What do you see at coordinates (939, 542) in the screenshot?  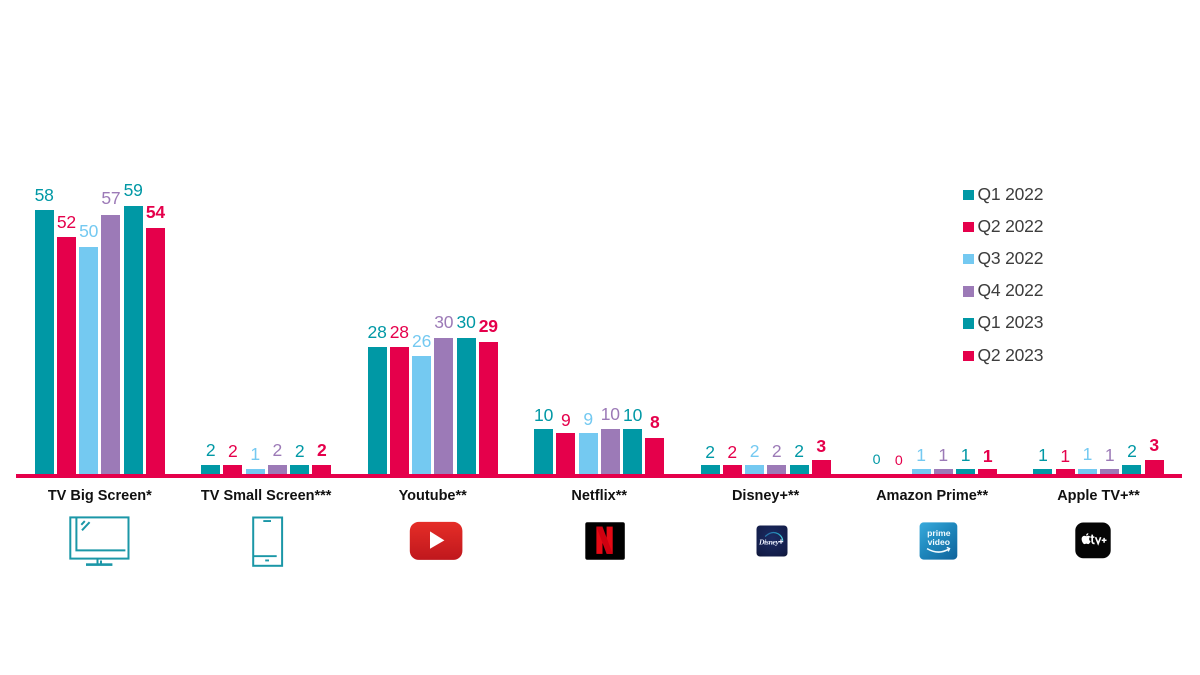 I see `svg-text: video` at bounding box center [939, 542].